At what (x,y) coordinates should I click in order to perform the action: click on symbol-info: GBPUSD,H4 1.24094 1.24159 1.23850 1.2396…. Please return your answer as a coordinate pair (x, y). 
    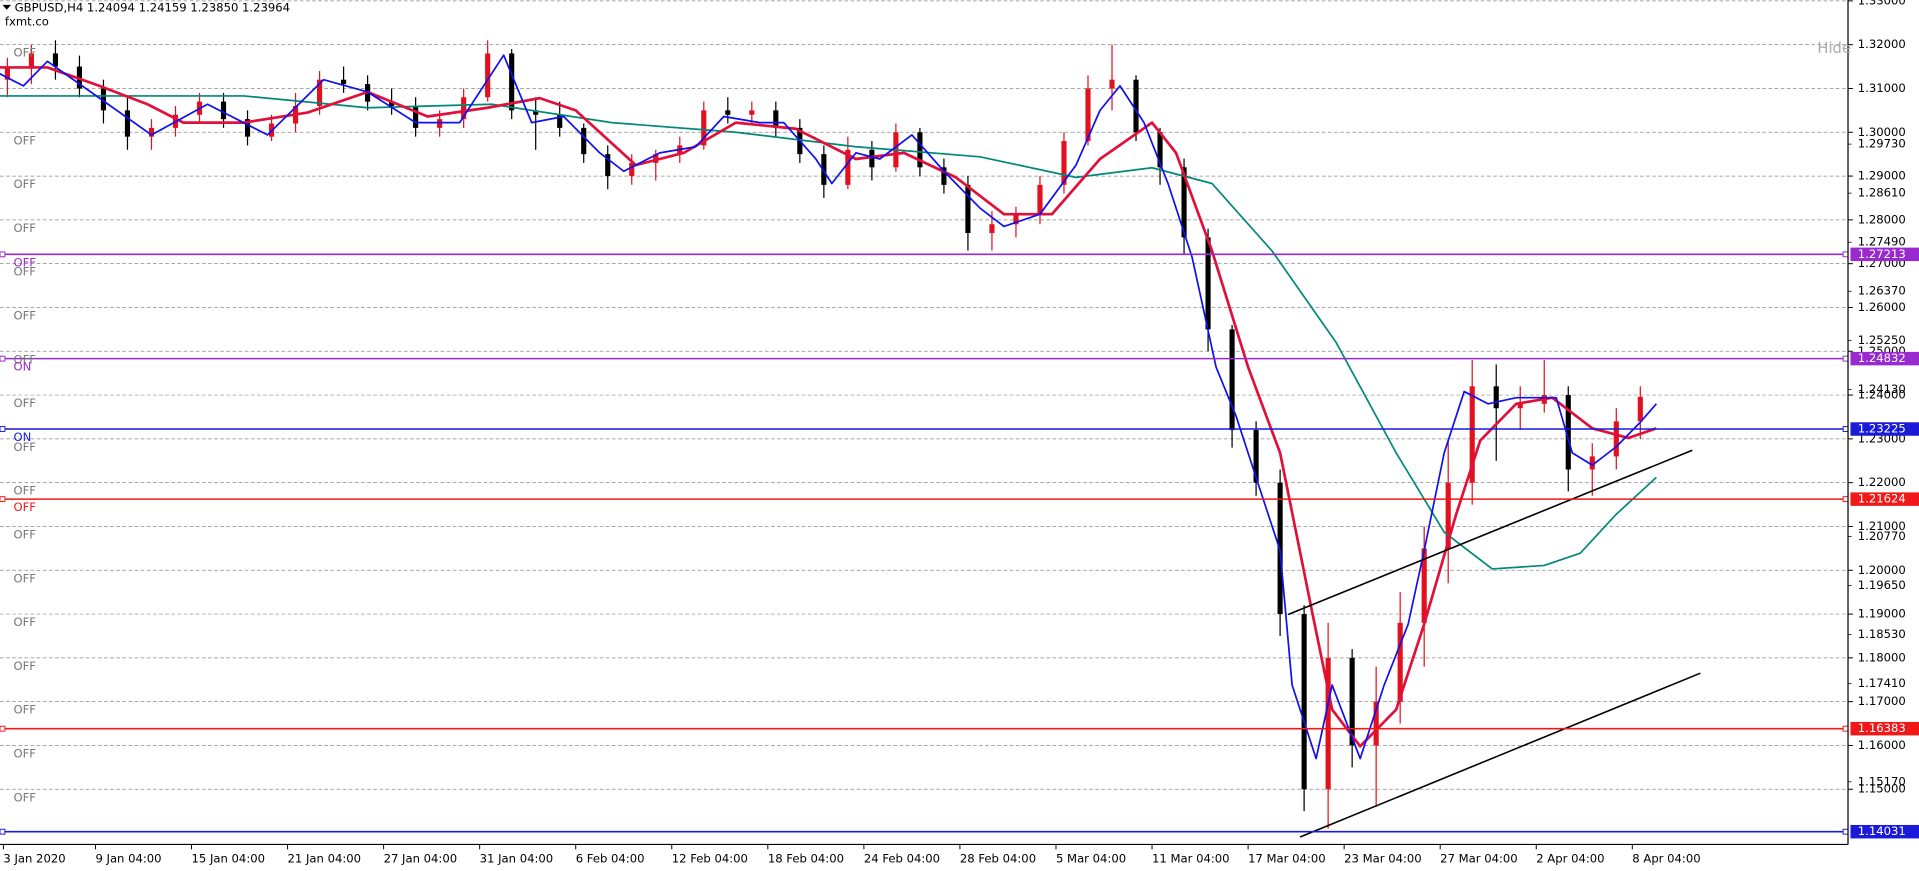
    Looking at the image, I should click on (152, 7).